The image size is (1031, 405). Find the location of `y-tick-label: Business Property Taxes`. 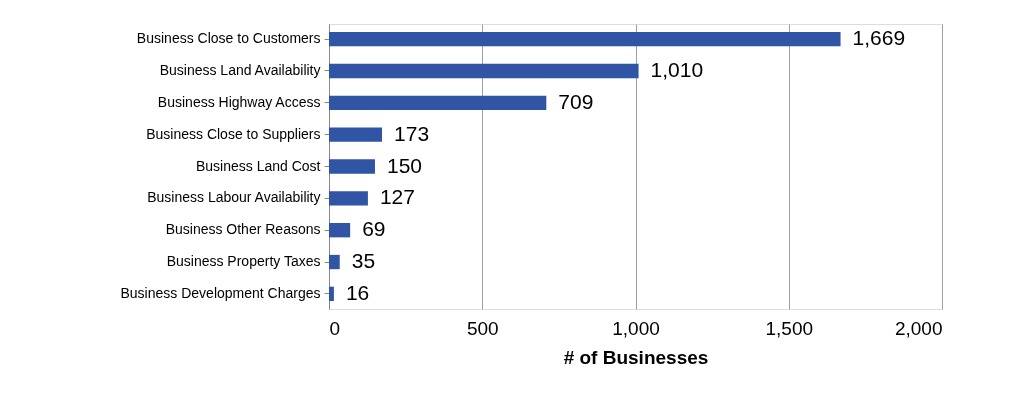

y-tick-label: Business Property Taxes is located at coordinates (243, 261).